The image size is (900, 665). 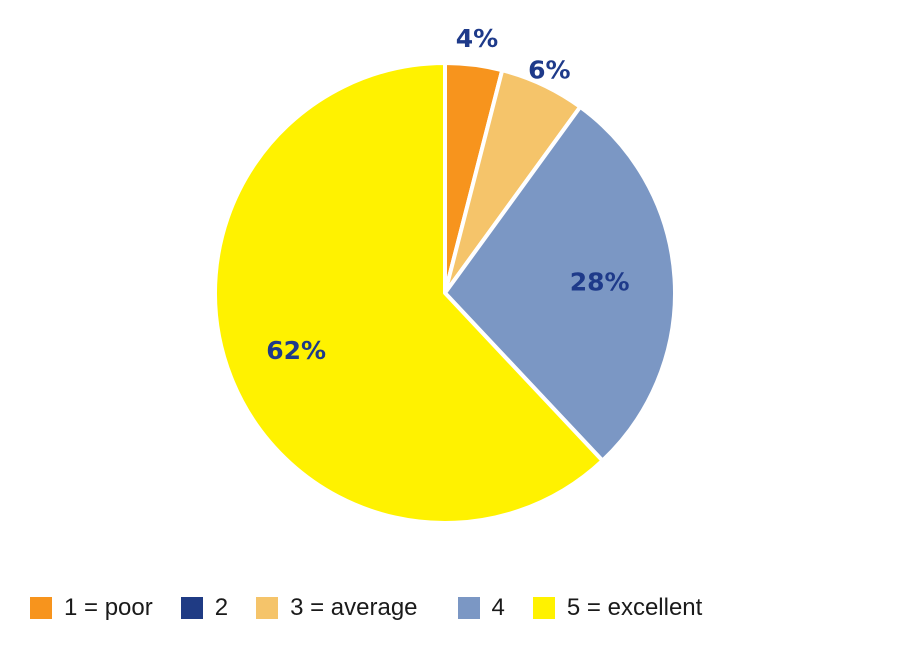 I want to click on legend-label-5-excellent: 5 = excellent, so click(x=634, y=607).